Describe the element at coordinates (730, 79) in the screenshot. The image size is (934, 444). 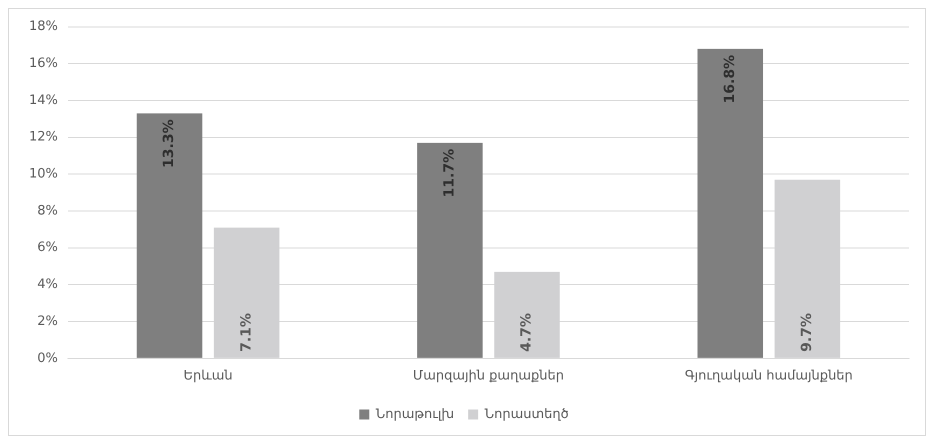
I see `data-label: 16.8%` at that location.